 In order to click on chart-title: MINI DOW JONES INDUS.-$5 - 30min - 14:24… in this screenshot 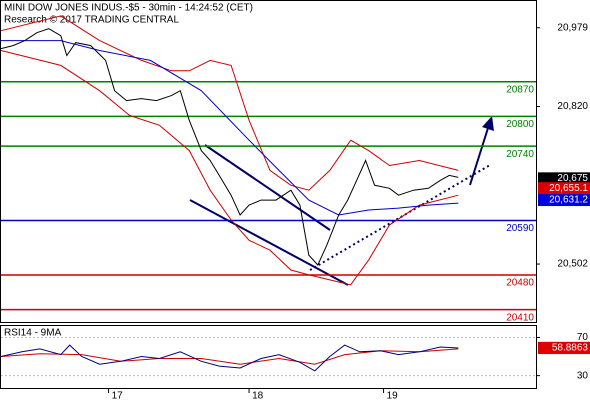, I will do `click(128, 8)`.